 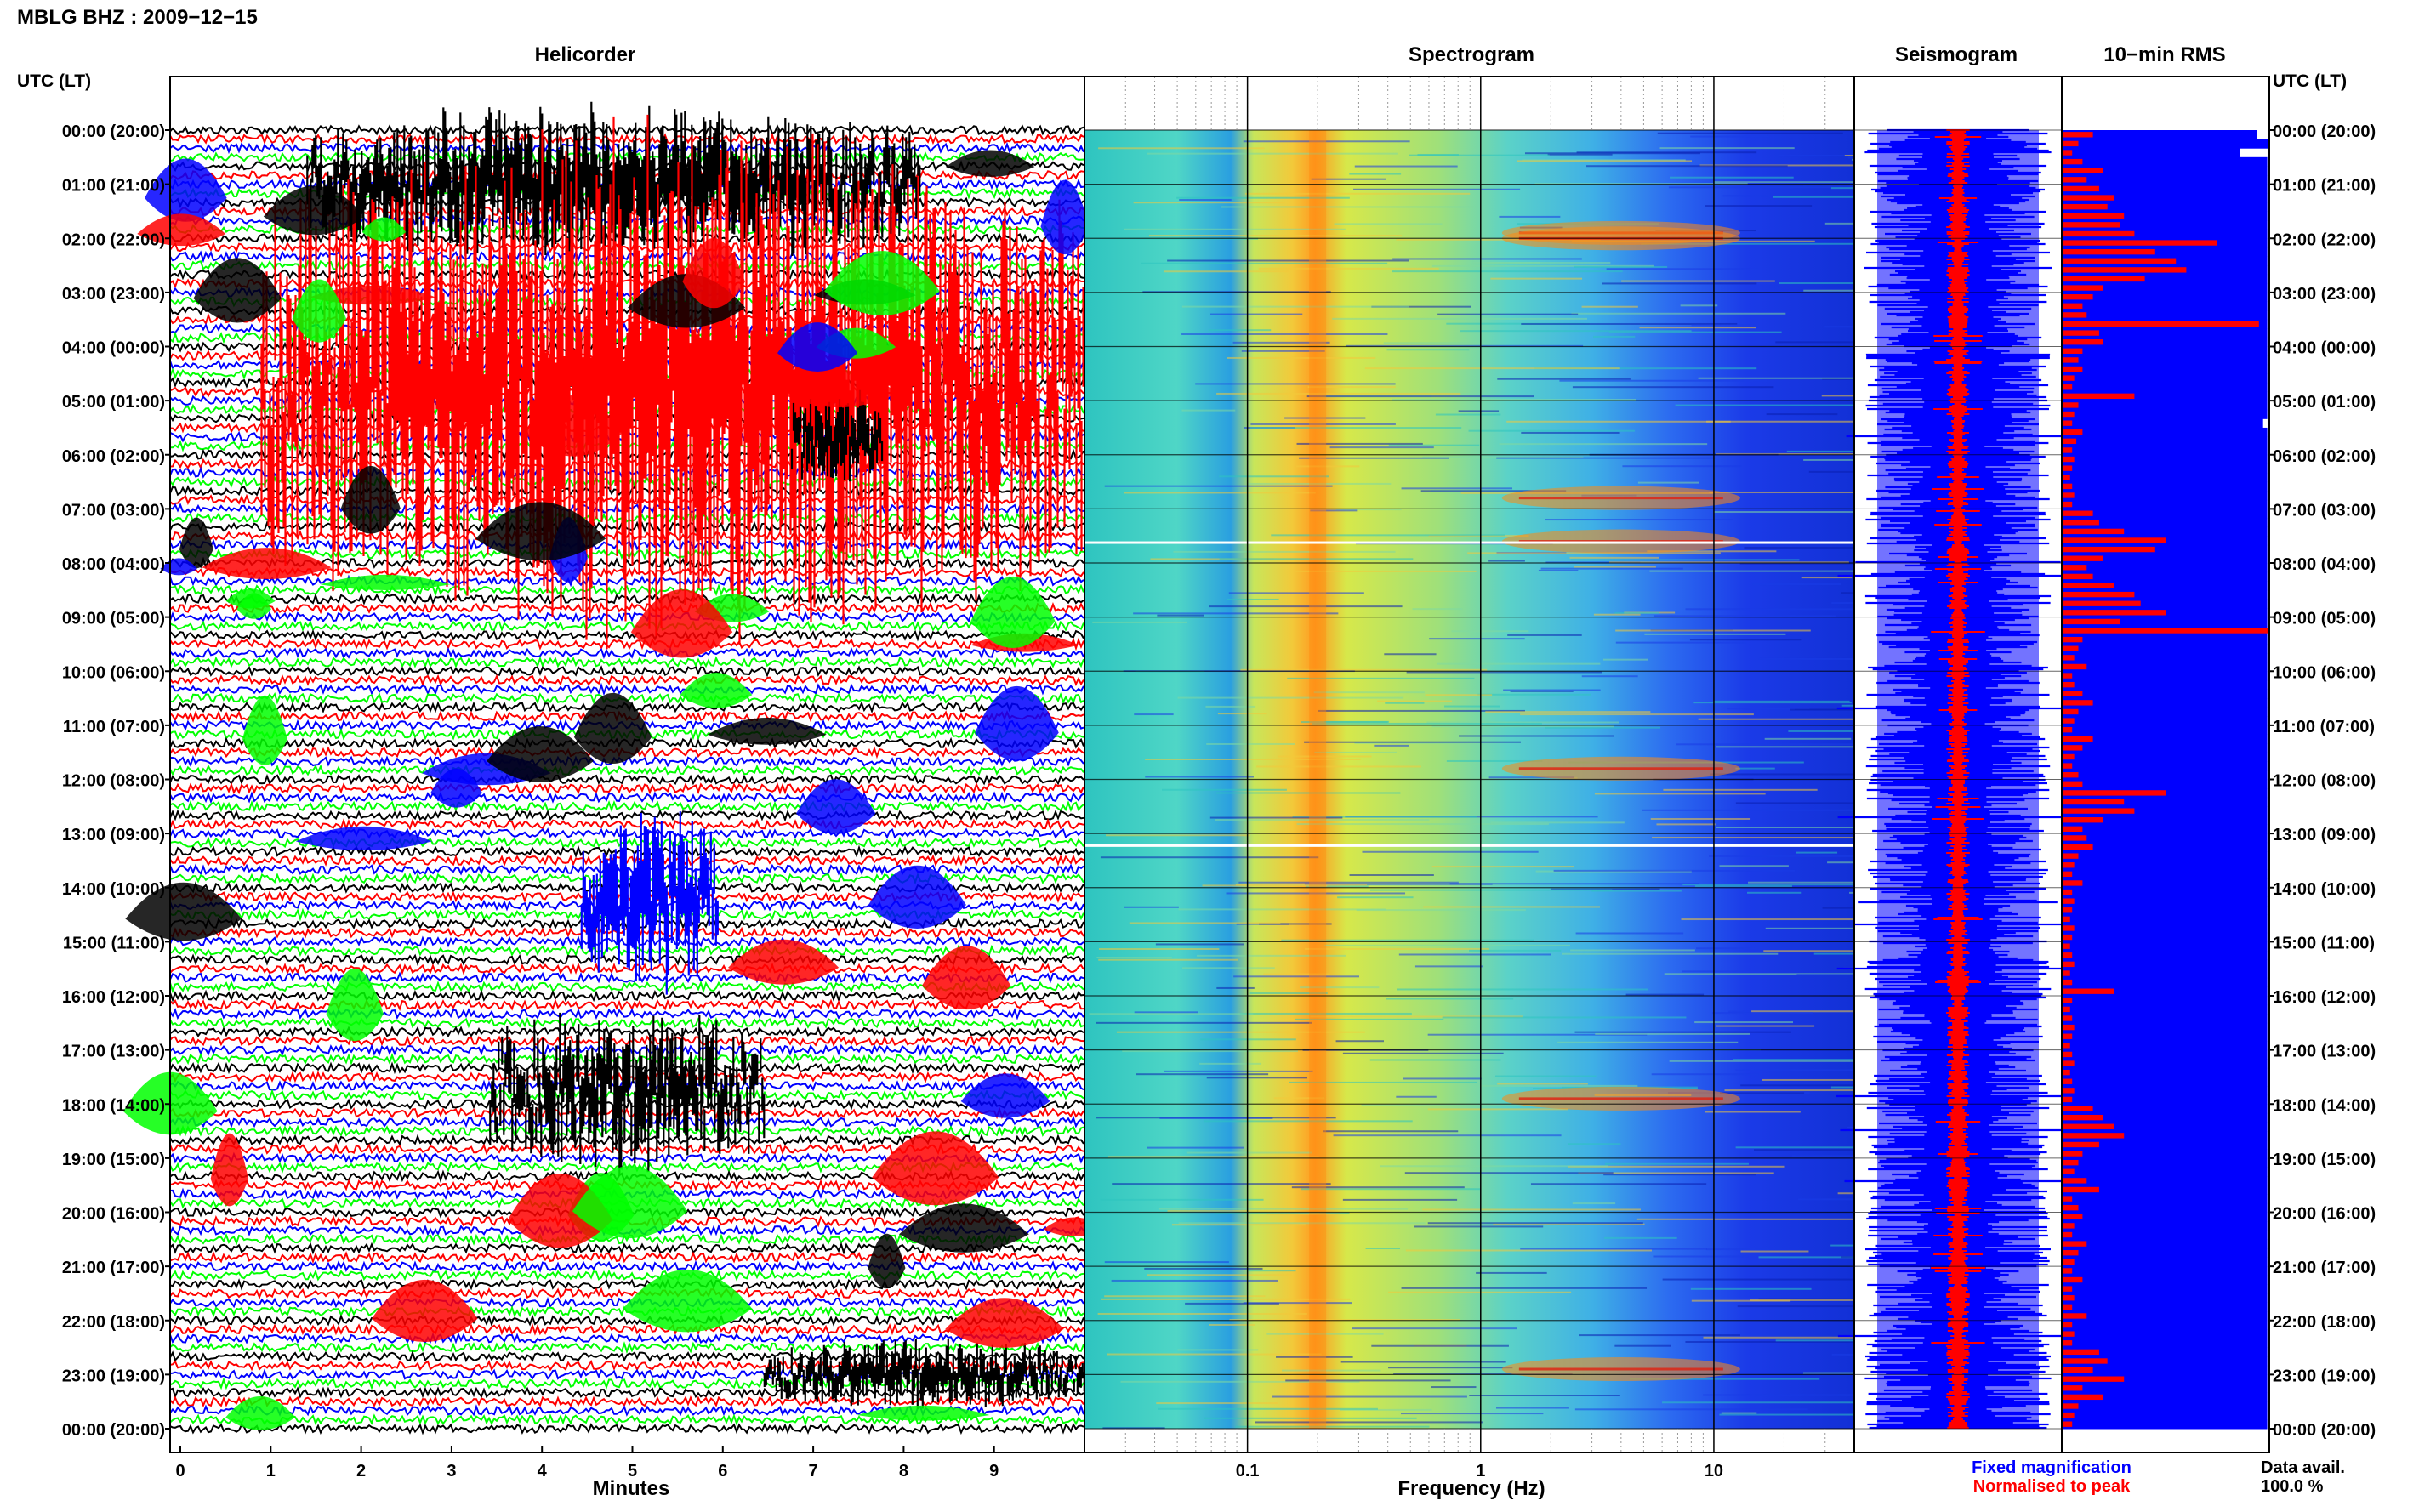 I want to click on spectrogram-xlabel: Frequency (Hz), so click(x=1471, y=1488).